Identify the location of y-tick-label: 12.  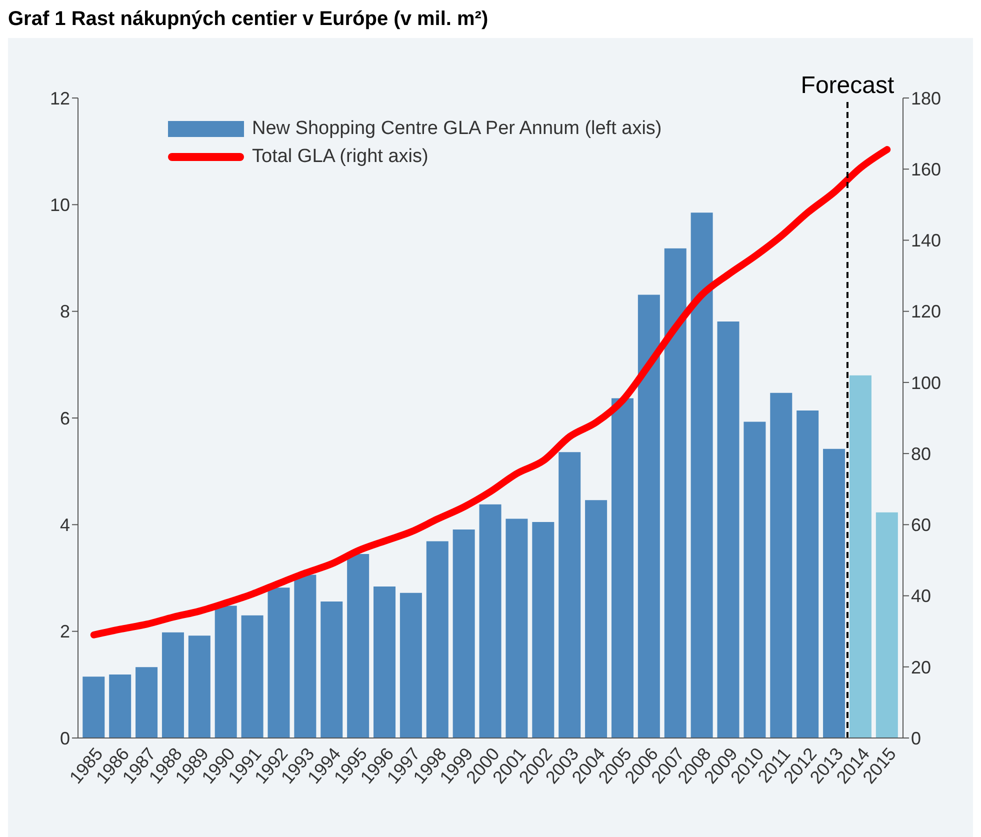
(60, 98).